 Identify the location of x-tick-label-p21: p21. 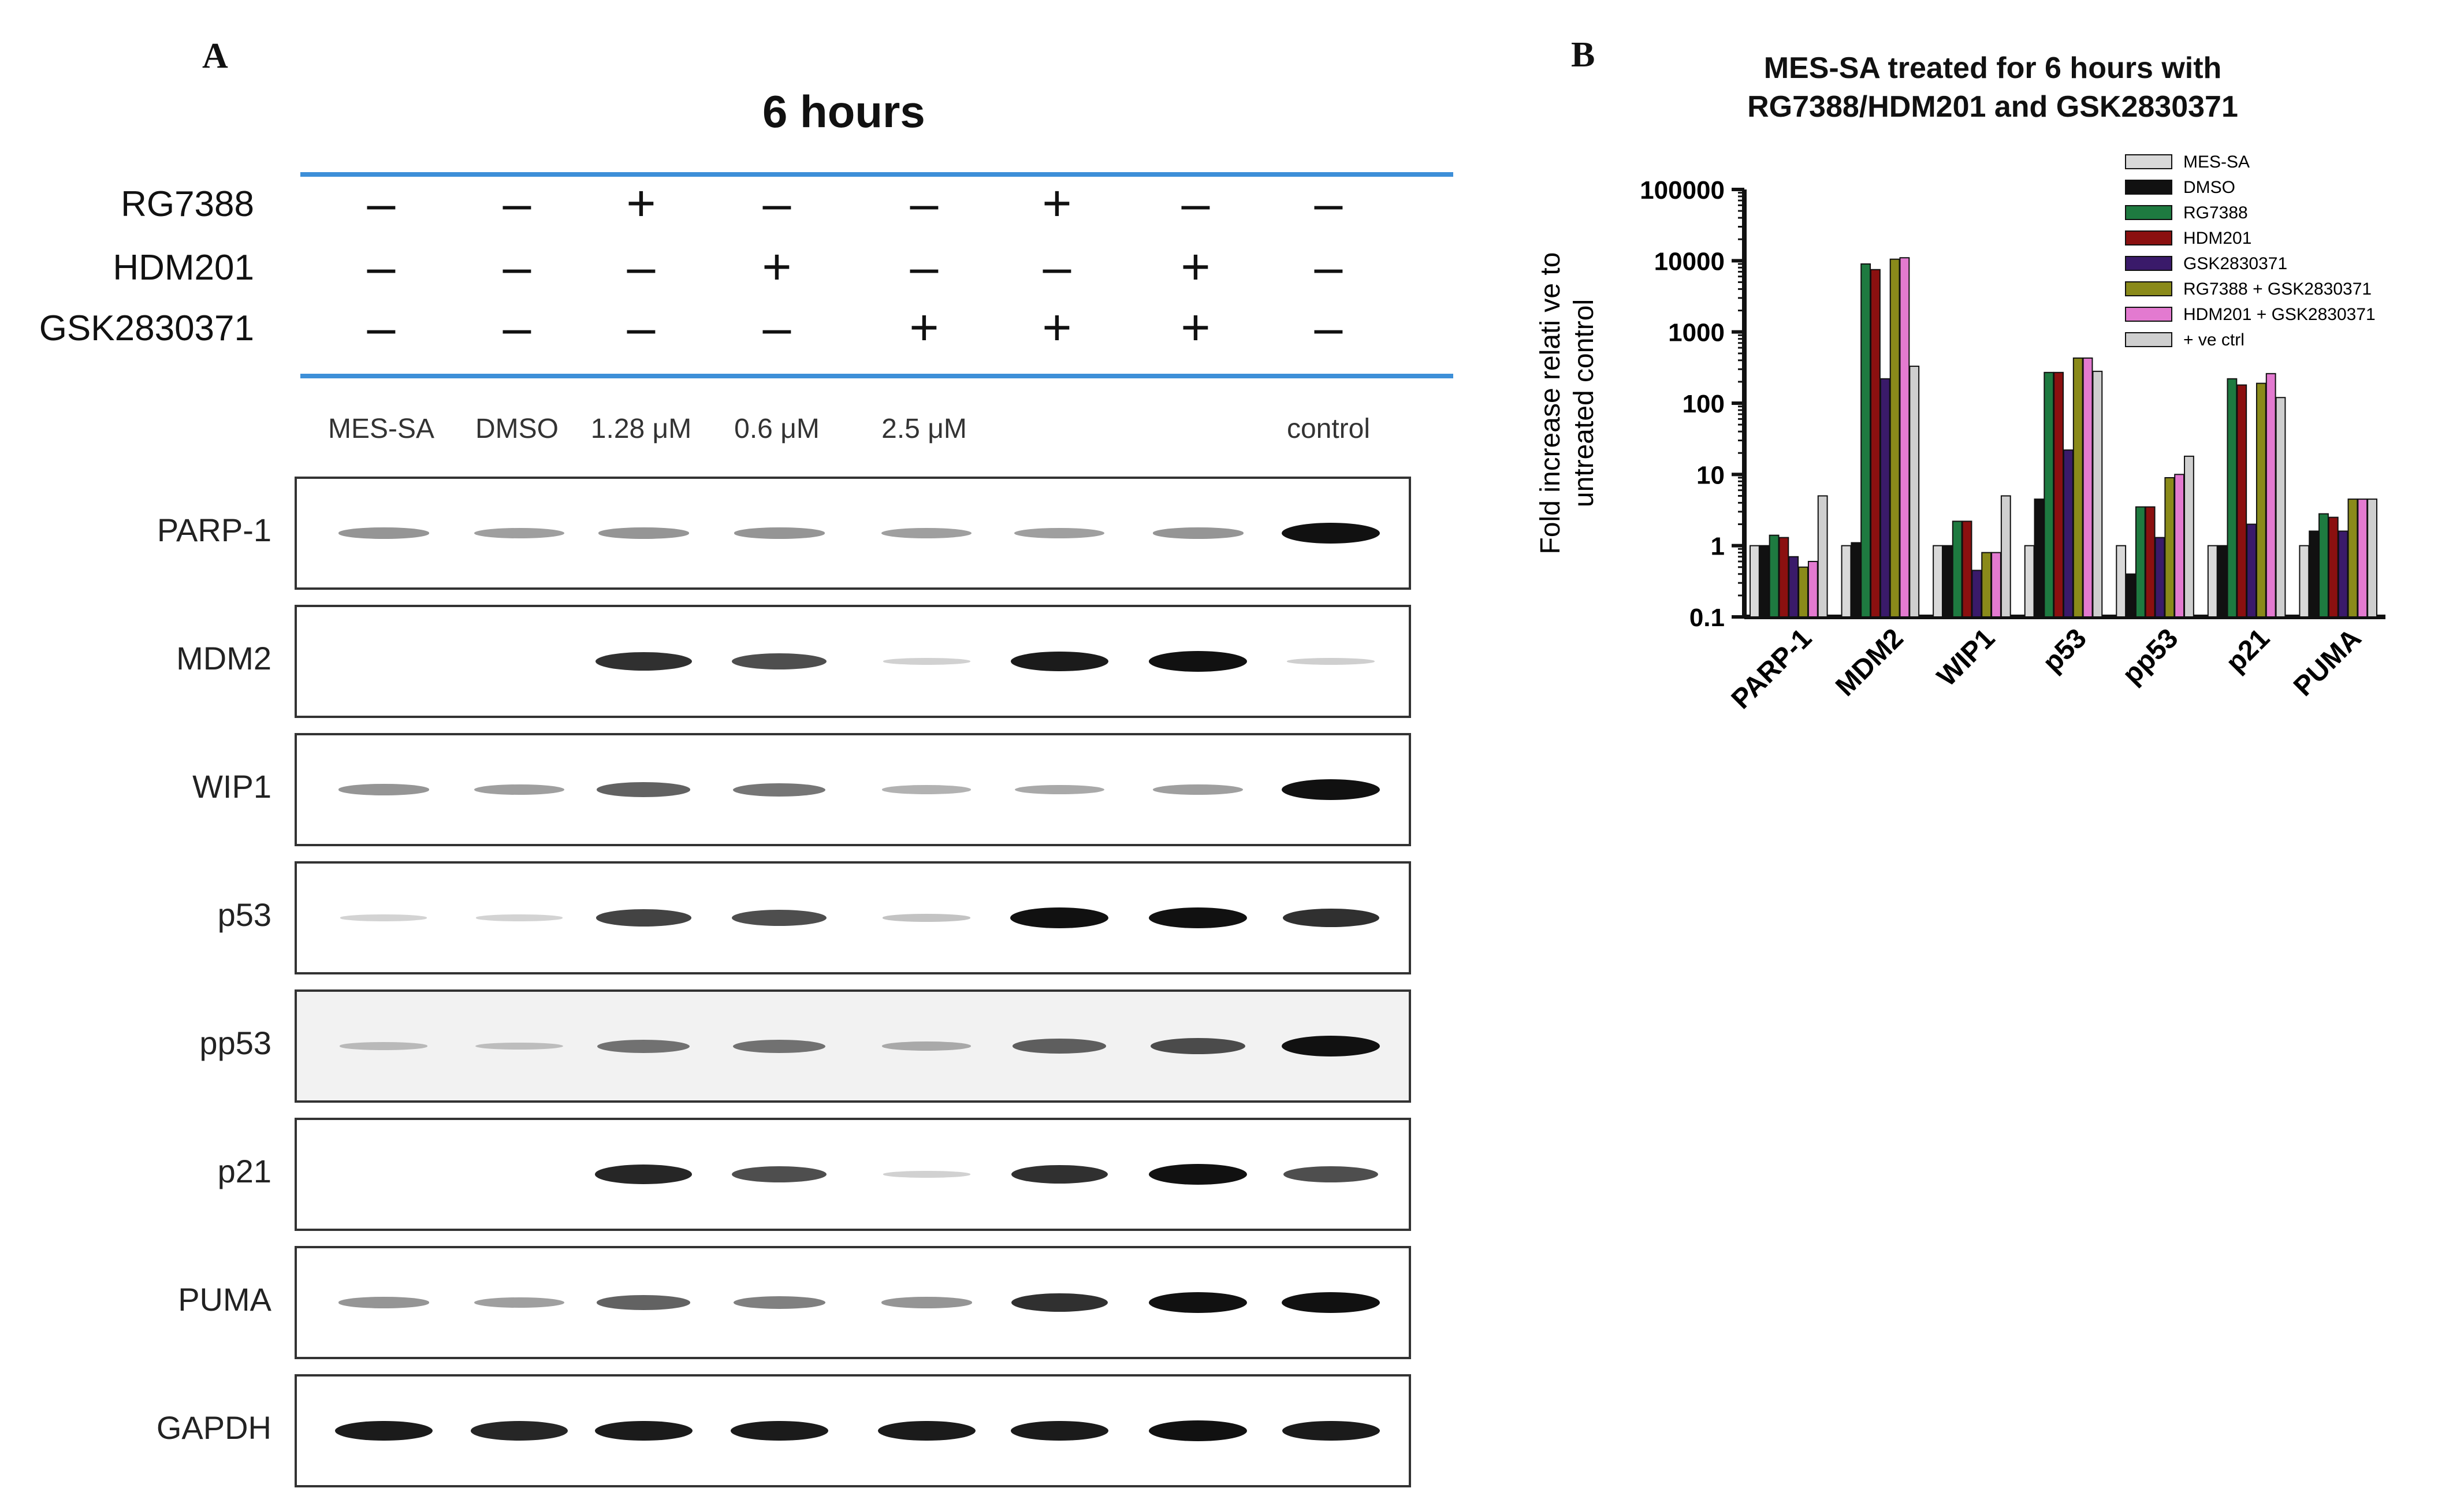
(2248, 651).